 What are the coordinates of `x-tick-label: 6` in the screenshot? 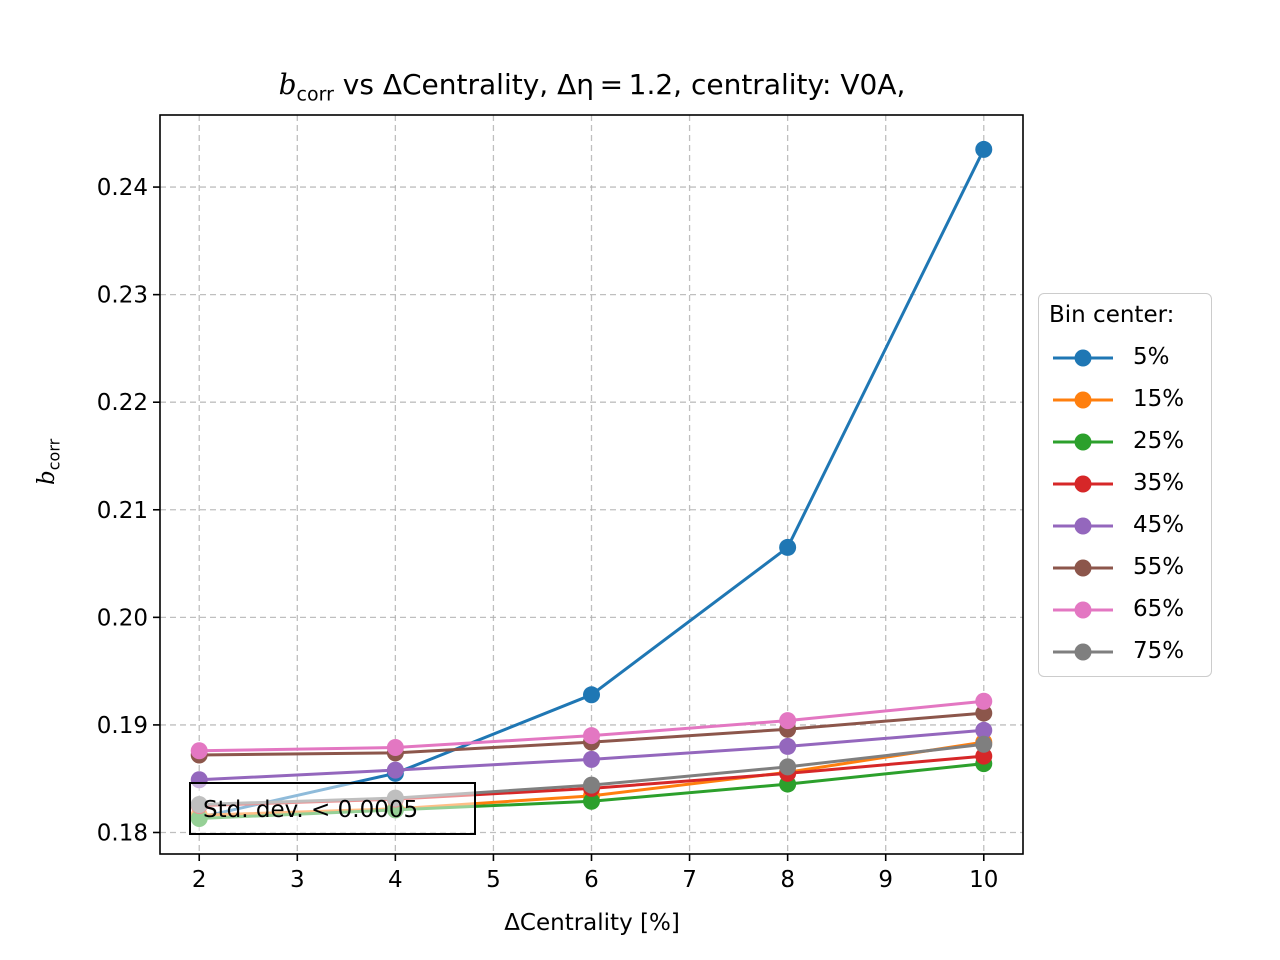 It's located at (591, 880).